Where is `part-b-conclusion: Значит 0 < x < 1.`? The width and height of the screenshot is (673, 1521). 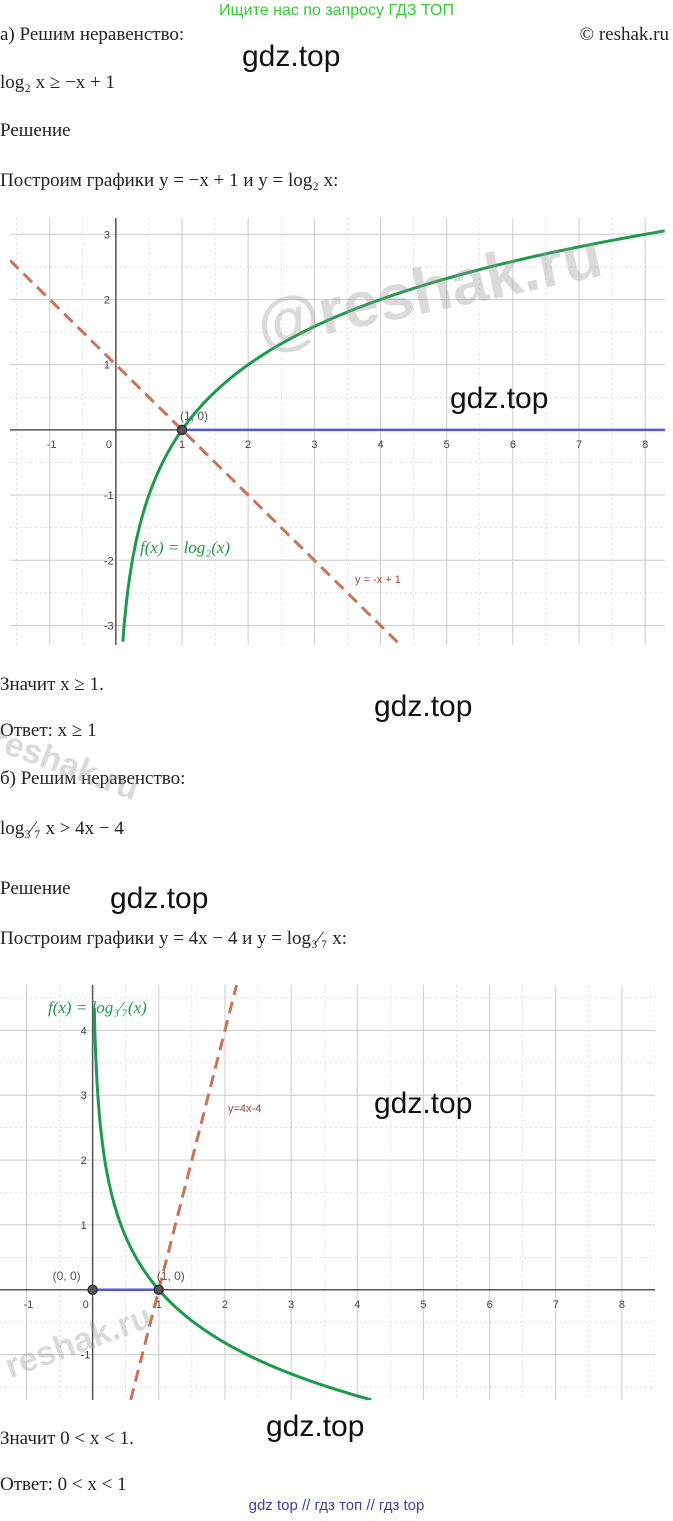
part-b-conclusion: Значит 0 < x < 1. is located at coordinates (67, 1438).